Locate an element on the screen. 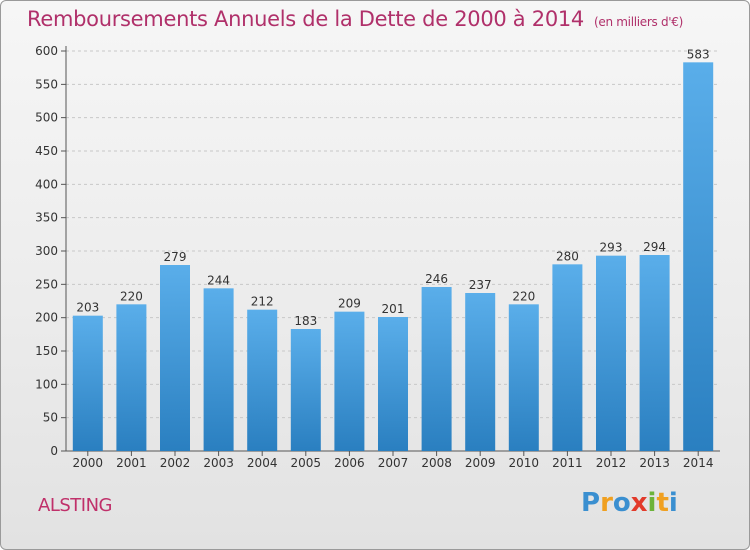  x-tick-label: 2011 is located at coordinates (567, 463).